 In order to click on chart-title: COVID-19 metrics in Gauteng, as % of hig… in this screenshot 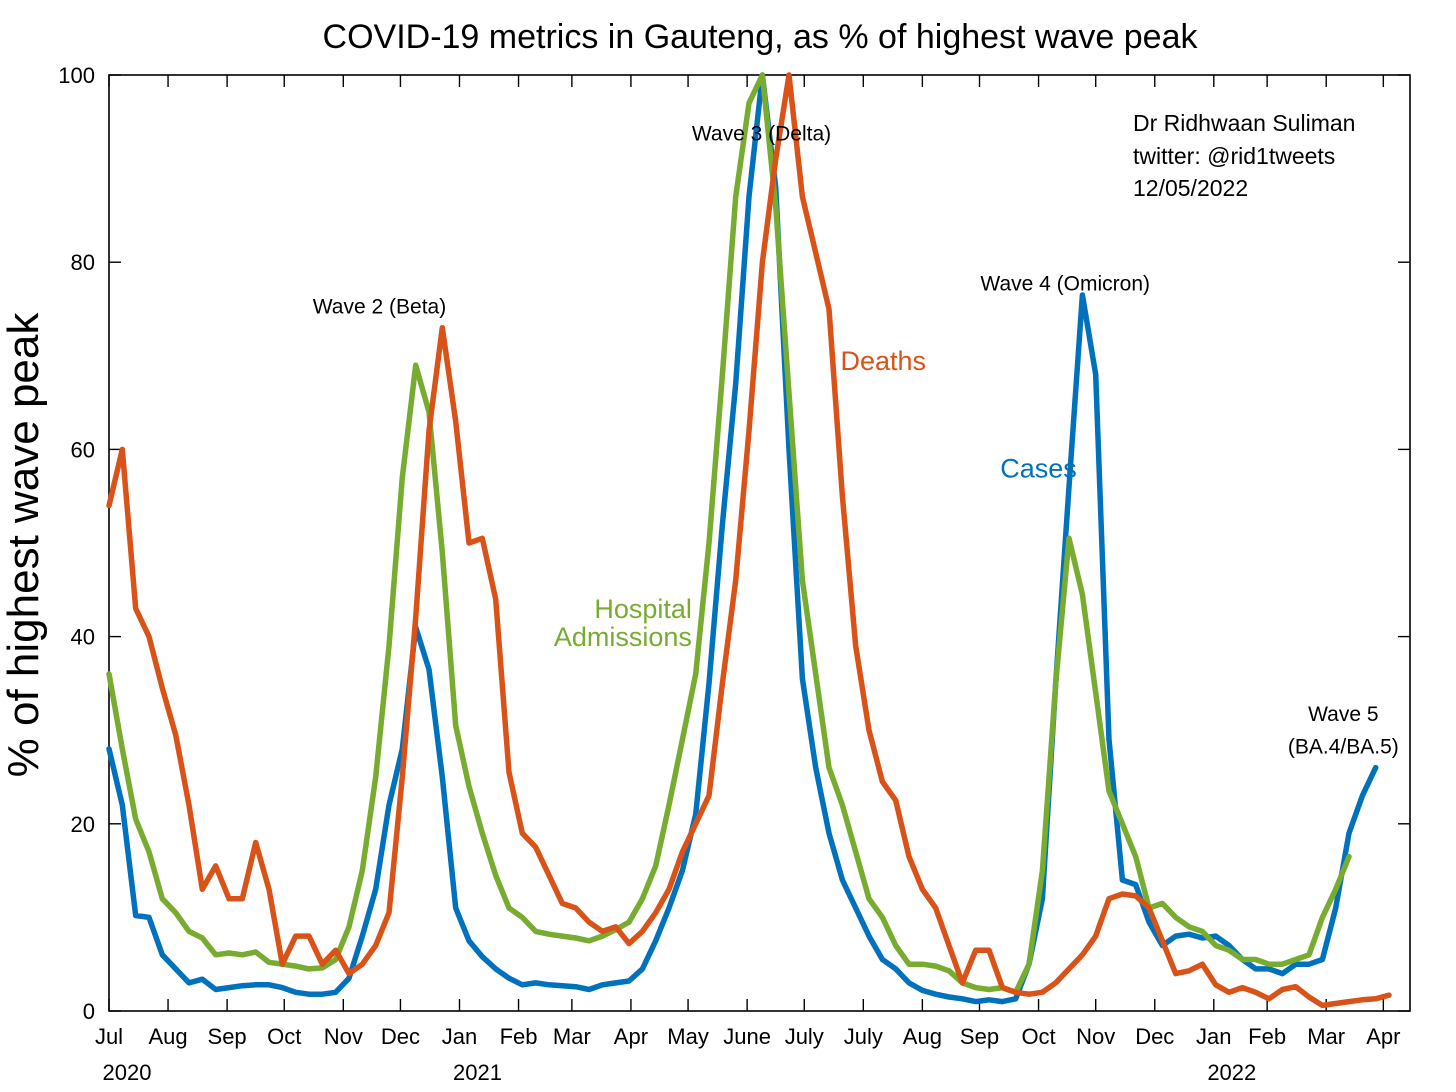, I will do `click(761, 37)`.